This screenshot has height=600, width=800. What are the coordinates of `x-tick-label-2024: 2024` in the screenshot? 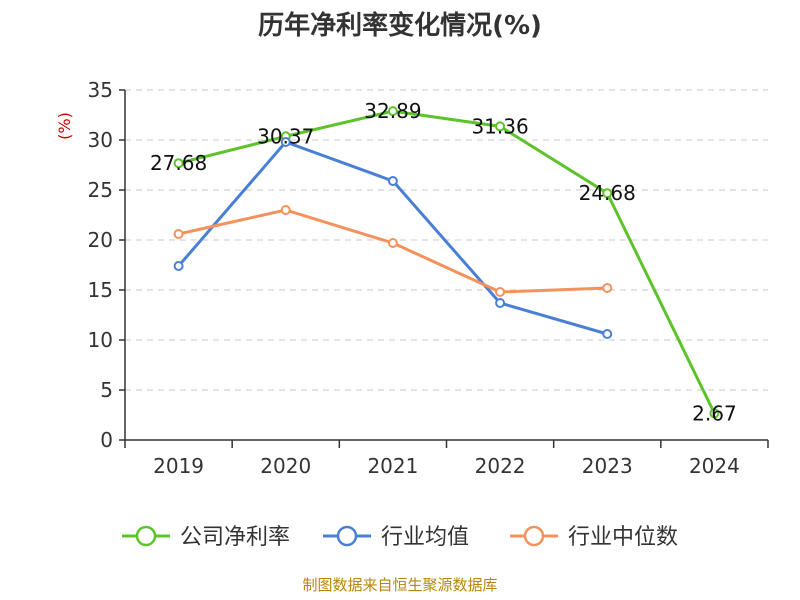 It's located at (714, 466).